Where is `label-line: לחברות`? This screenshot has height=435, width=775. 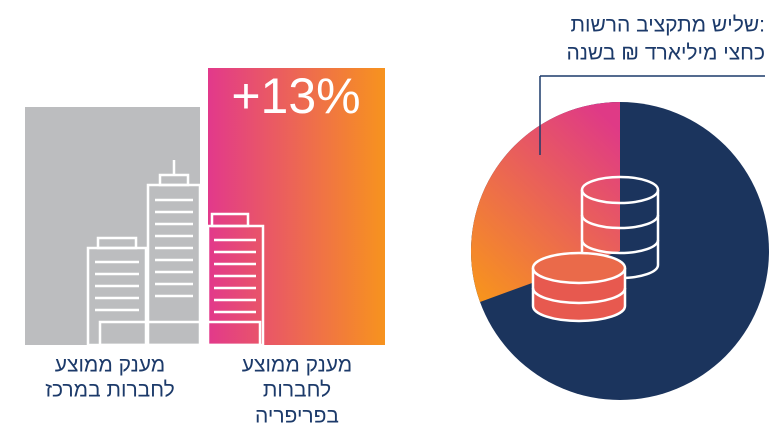 label-line: לחברות is located at coordinates (297, 390).